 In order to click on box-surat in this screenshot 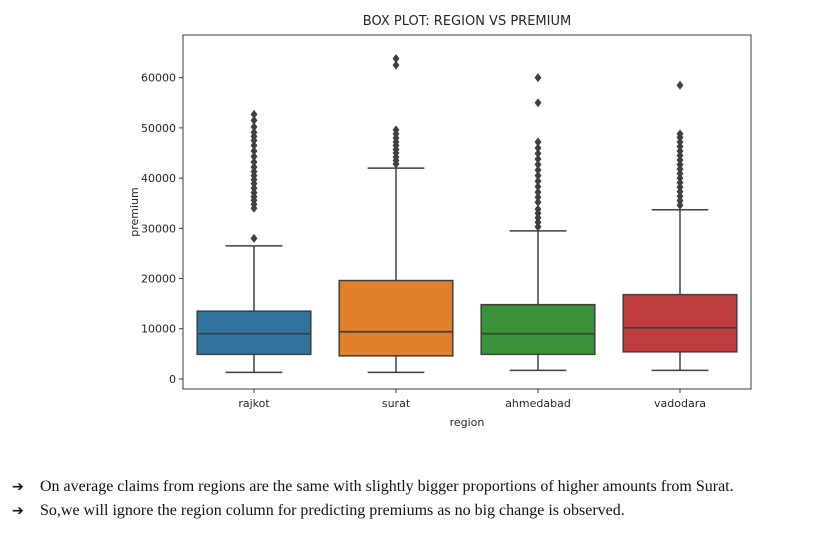, I will do `click(396, 213)`.